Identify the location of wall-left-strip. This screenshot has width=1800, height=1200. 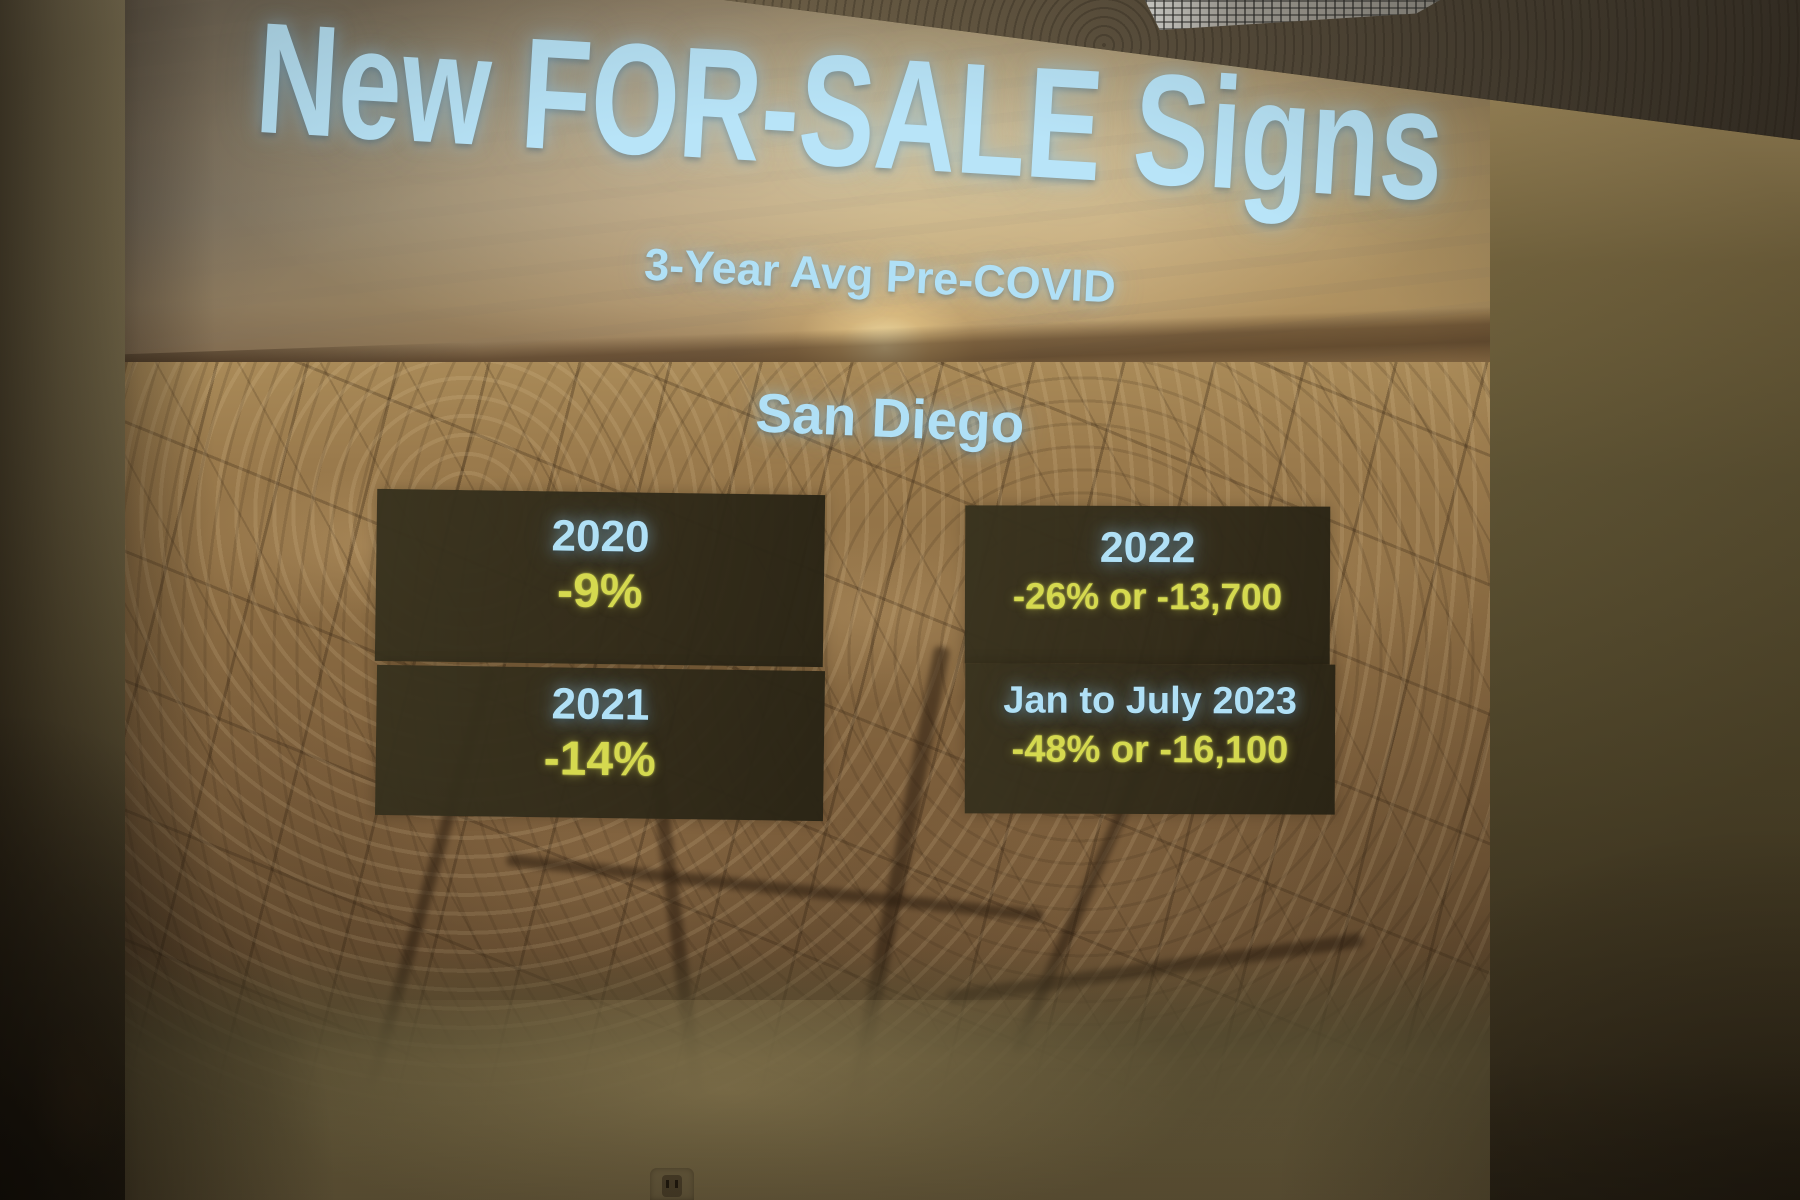
(62, 600).